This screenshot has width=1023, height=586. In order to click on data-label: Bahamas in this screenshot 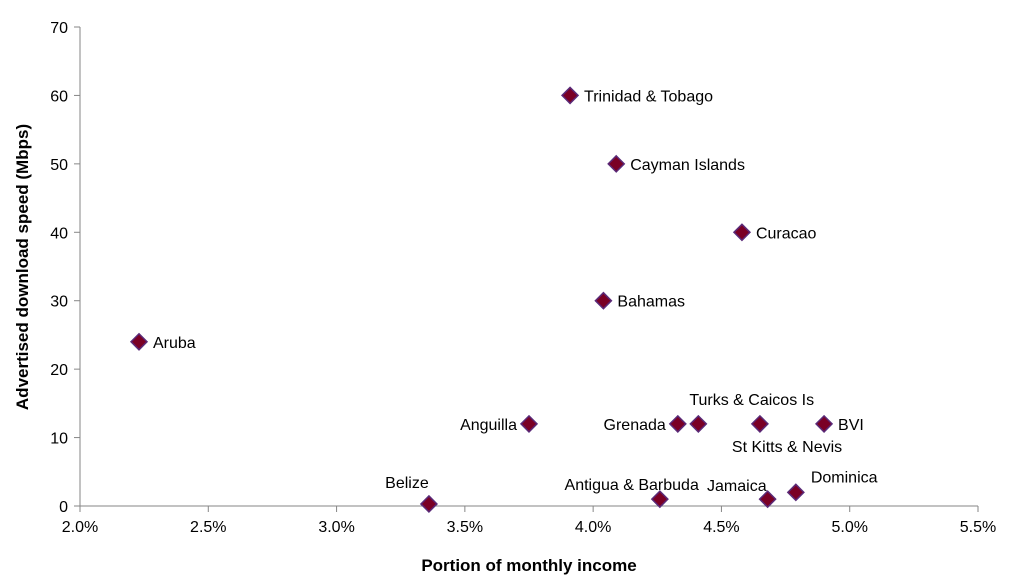, I will do `click(651, 302)`.